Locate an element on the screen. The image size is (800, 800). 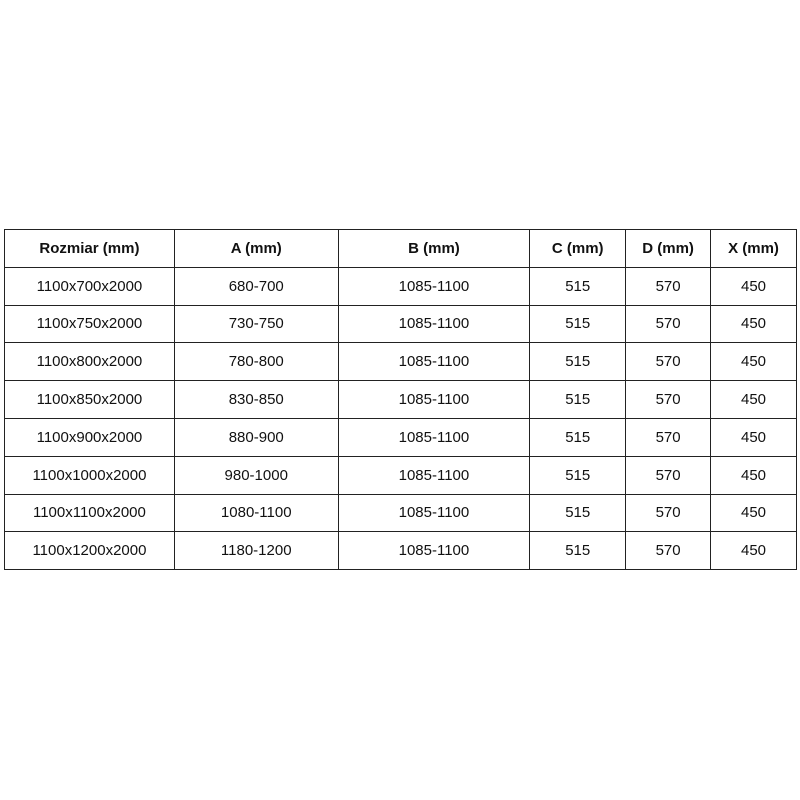
cell-a: 980-1000 is located at coordinates (256, 475).